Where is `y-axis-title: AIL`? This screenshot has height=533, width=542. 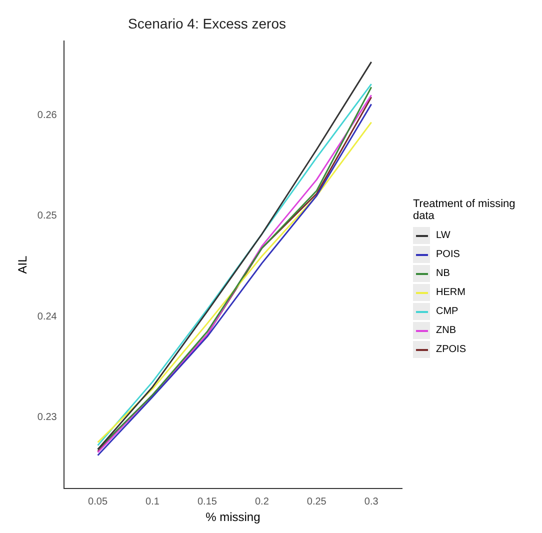
y-axis-title: AIL is located at coordinates (23, 264).